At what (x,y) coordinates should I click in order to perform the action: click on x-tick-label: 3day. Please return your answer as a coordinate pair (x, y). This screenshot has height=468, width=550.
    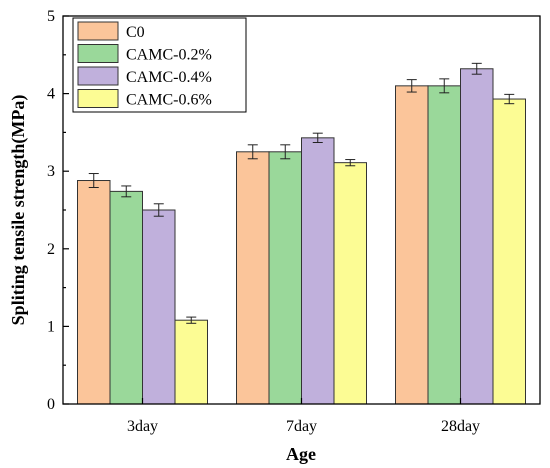
    Looking at the image, I should click on (142, 426).